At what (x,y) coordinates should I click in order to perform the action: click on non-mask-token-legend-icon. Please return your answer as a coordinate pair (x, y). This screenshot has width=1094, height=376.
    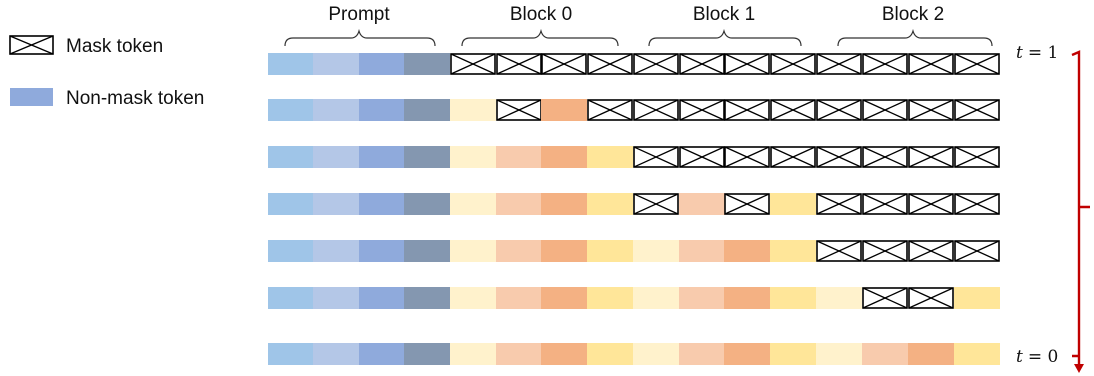
    Looking at the image, I should click on (31, 97).